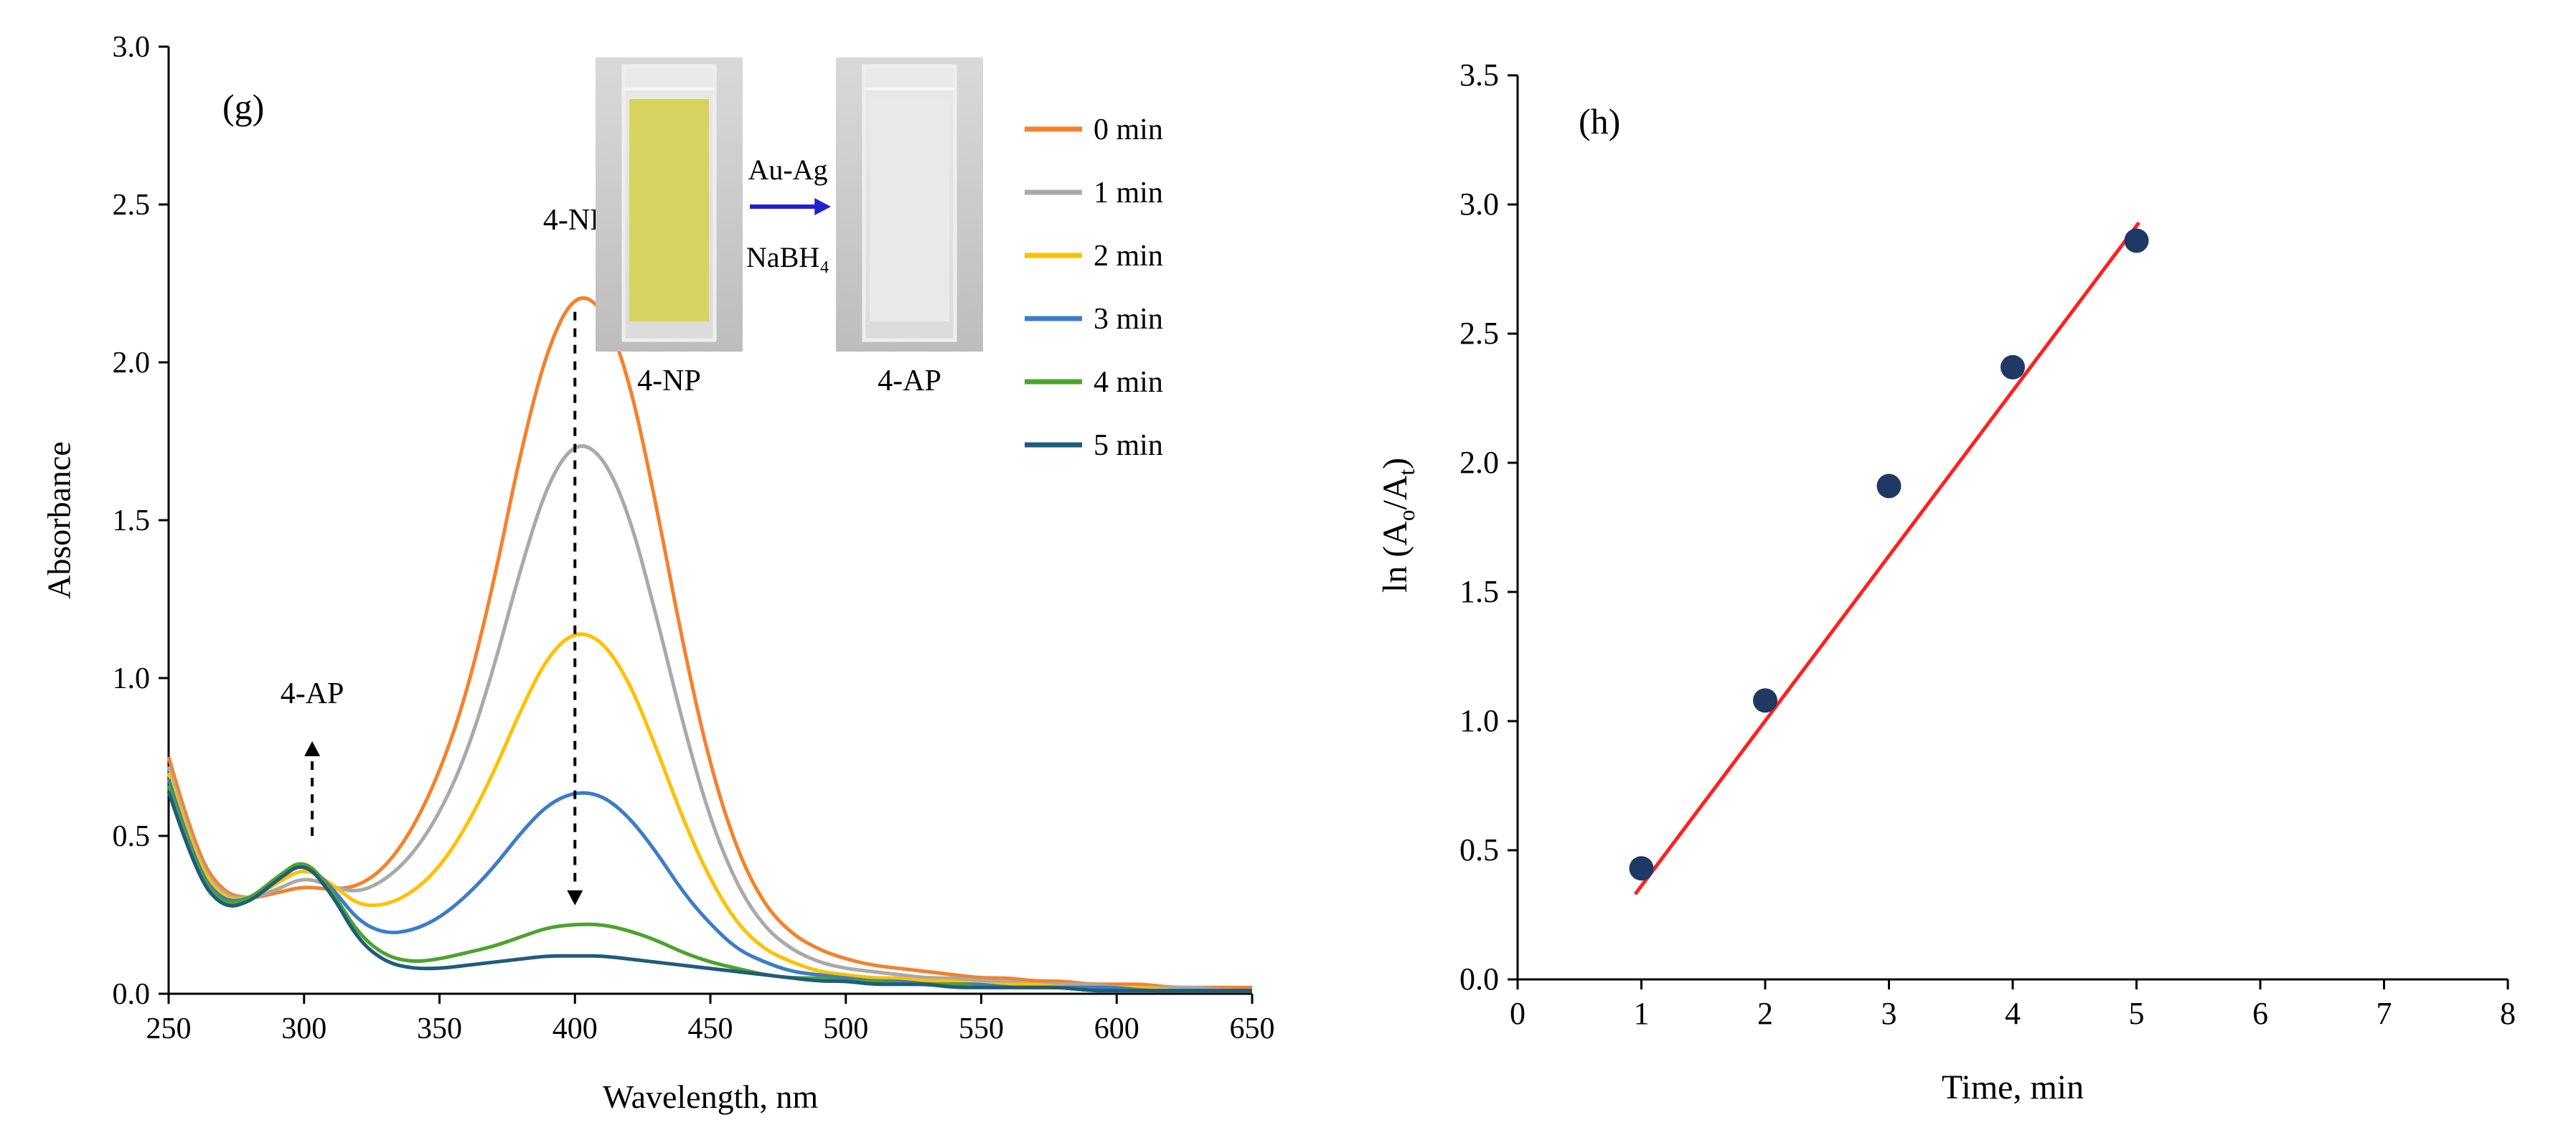 The width and height of the screenshot is (2576, 1143). Describe the element at coordinates (1518, 1014) in the screenshot. I see `svg-text: 0` at that location.